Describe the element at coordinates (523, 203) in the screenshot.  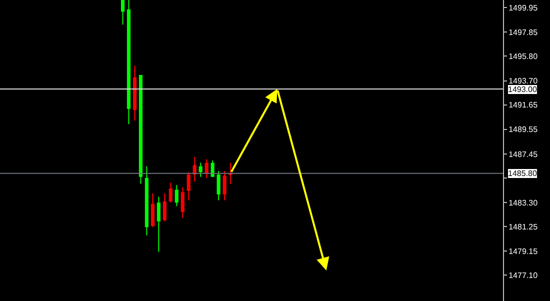
I see `y-tick-label: 1483.30` at that location.